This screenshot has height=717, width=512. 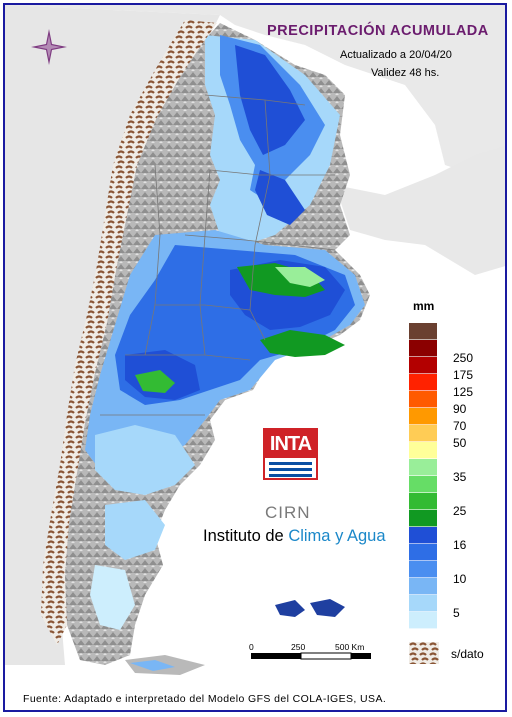 I want to click on legend-label: 175, so click(x=463, y=375).